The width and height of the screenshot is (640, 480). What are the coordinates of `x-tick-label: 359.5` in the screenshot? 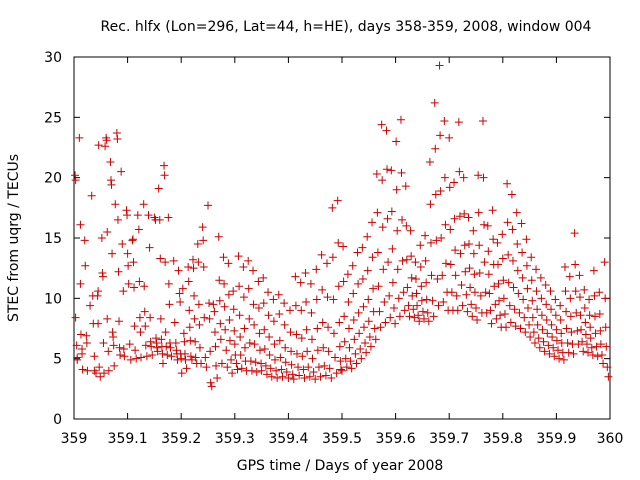 It's located at (342, 439).